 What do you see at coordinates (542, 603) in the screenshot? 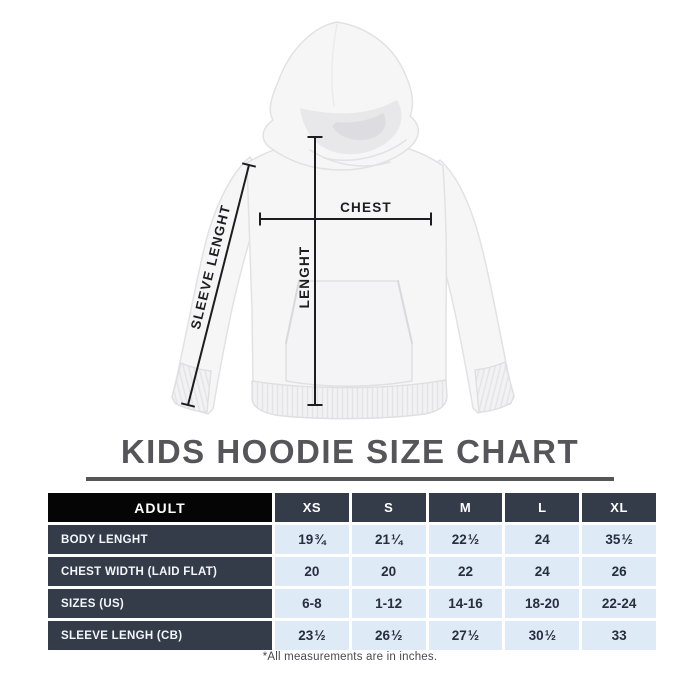
I see `value-cell: 18-20` at bounding box center [542, 603].